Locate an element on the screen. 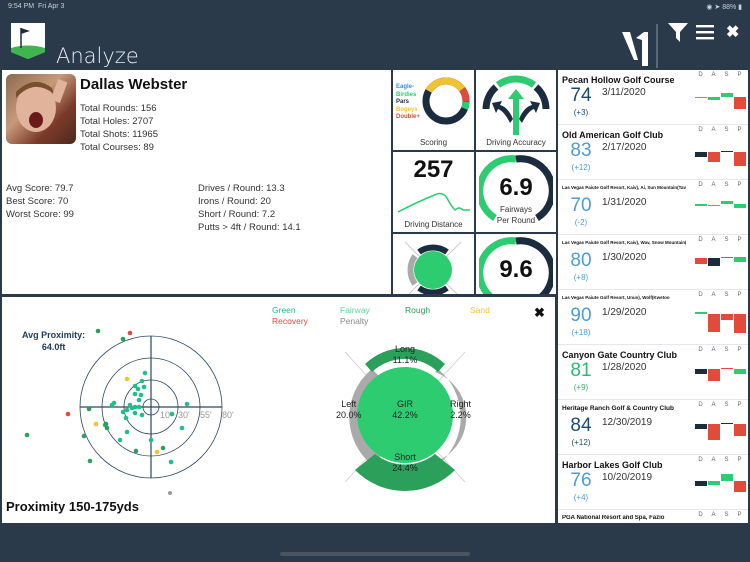  round-score: 76 is located at coordinates (581, 480).